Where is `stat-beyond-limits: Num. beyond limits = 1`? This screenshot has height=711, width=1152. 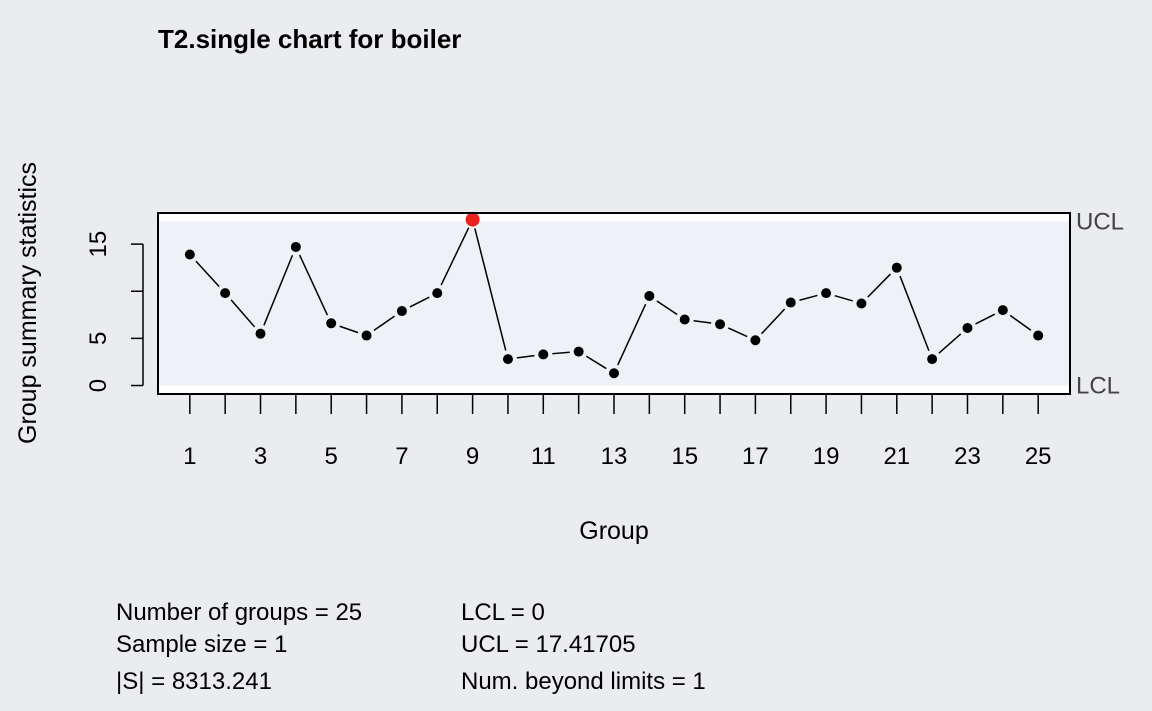 stat-beyond-limits: Num. beyond limits = 1 is located at coordinates (583, 681).